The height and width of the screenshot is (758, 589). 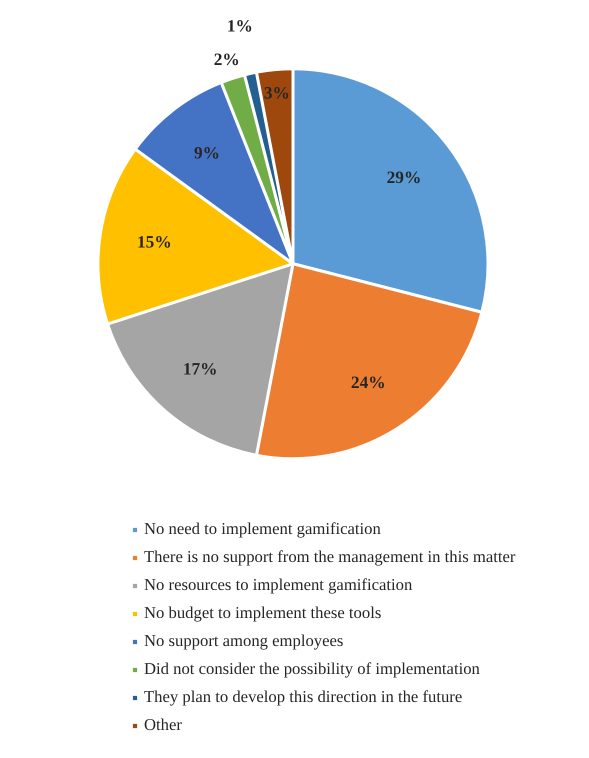 What do you see at coordinates (207, 152) in the screenshot?
I see `data-label: 9%` at bounding box center [207, 152].